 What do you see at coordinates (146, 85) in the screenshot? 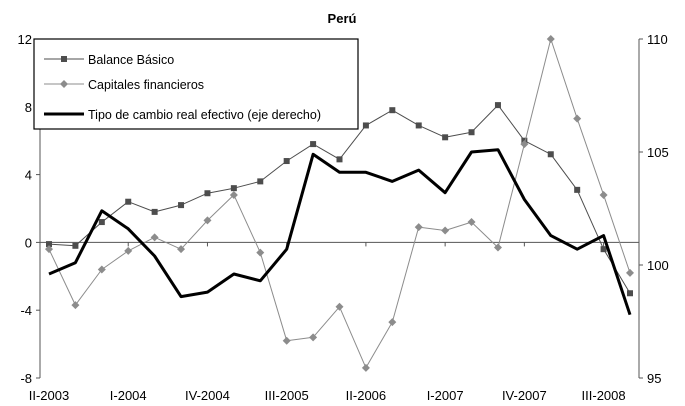
I see `legend-label: Capitales financieros` at bounding box center [146, 85].